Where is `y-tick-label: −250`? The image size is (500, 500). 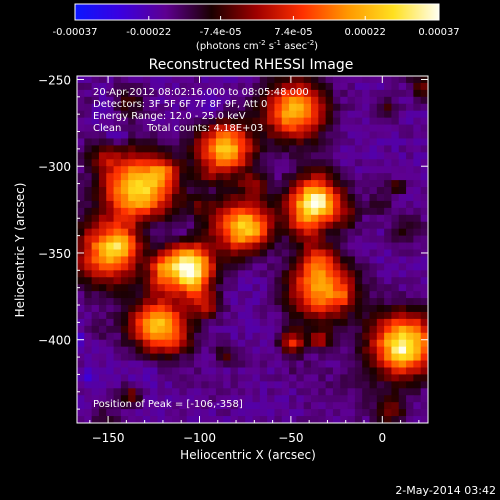
y-tick-label: −250 is located at coordinates (54, 80).